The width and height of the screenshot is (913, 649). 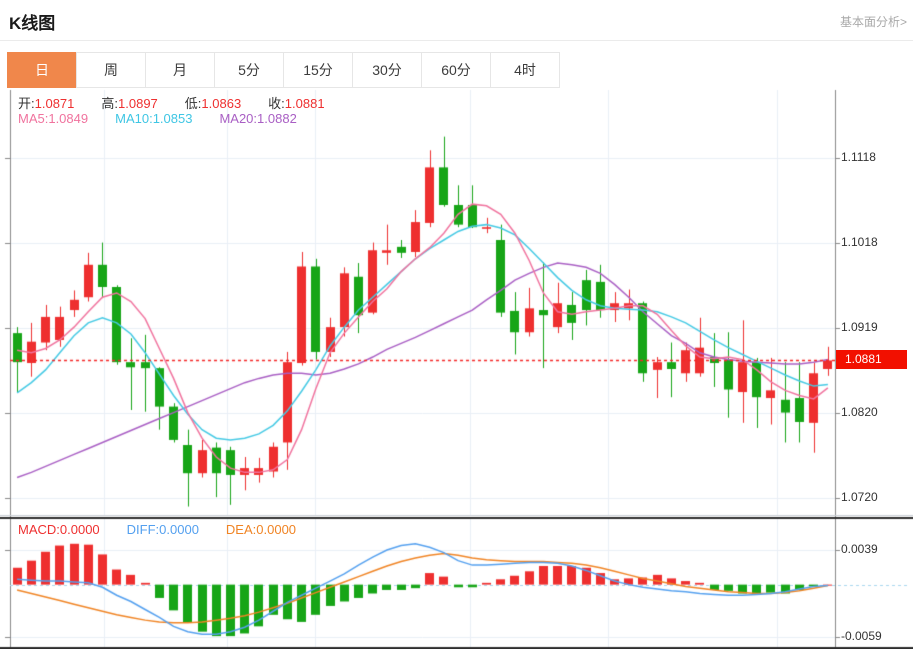 What do you see at coordinates (387, 70) in the screenshot?
I see `tab-period-5: 30分` at bounding box center [387, 70].